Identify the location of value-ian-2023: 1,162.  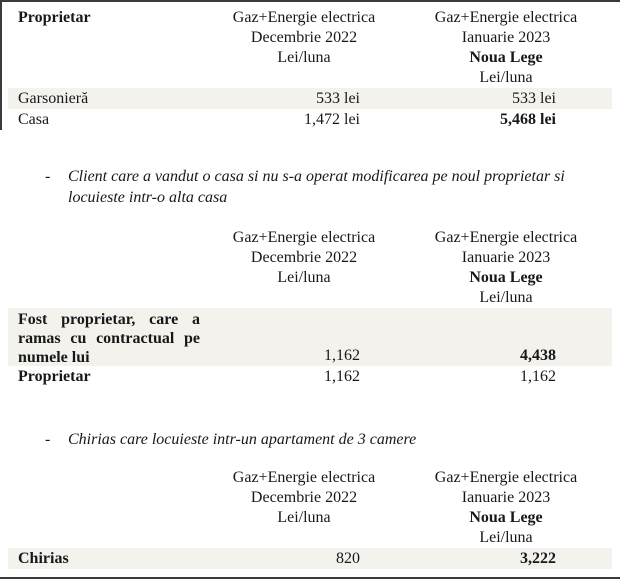
(538, 376).